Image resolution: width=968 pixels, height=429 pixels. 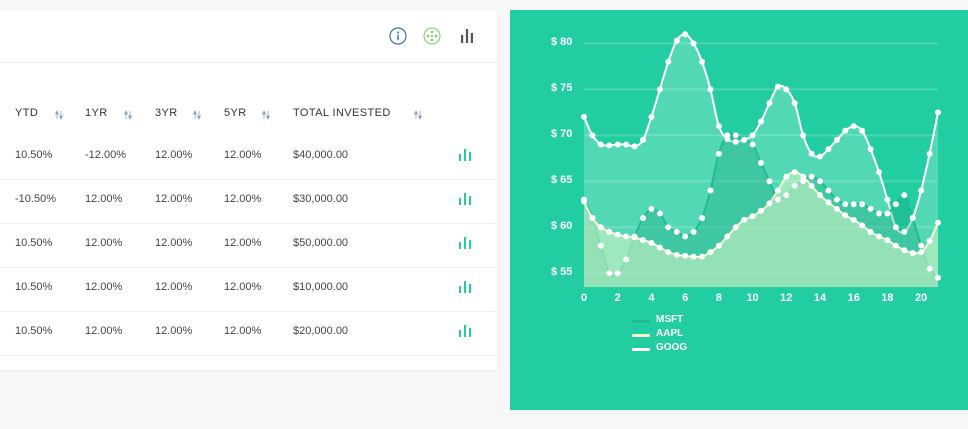 I want to click on table-row: 10.50% 12.00% 12.00% 12.00% $10,000.00, so click(x=248, y=289).